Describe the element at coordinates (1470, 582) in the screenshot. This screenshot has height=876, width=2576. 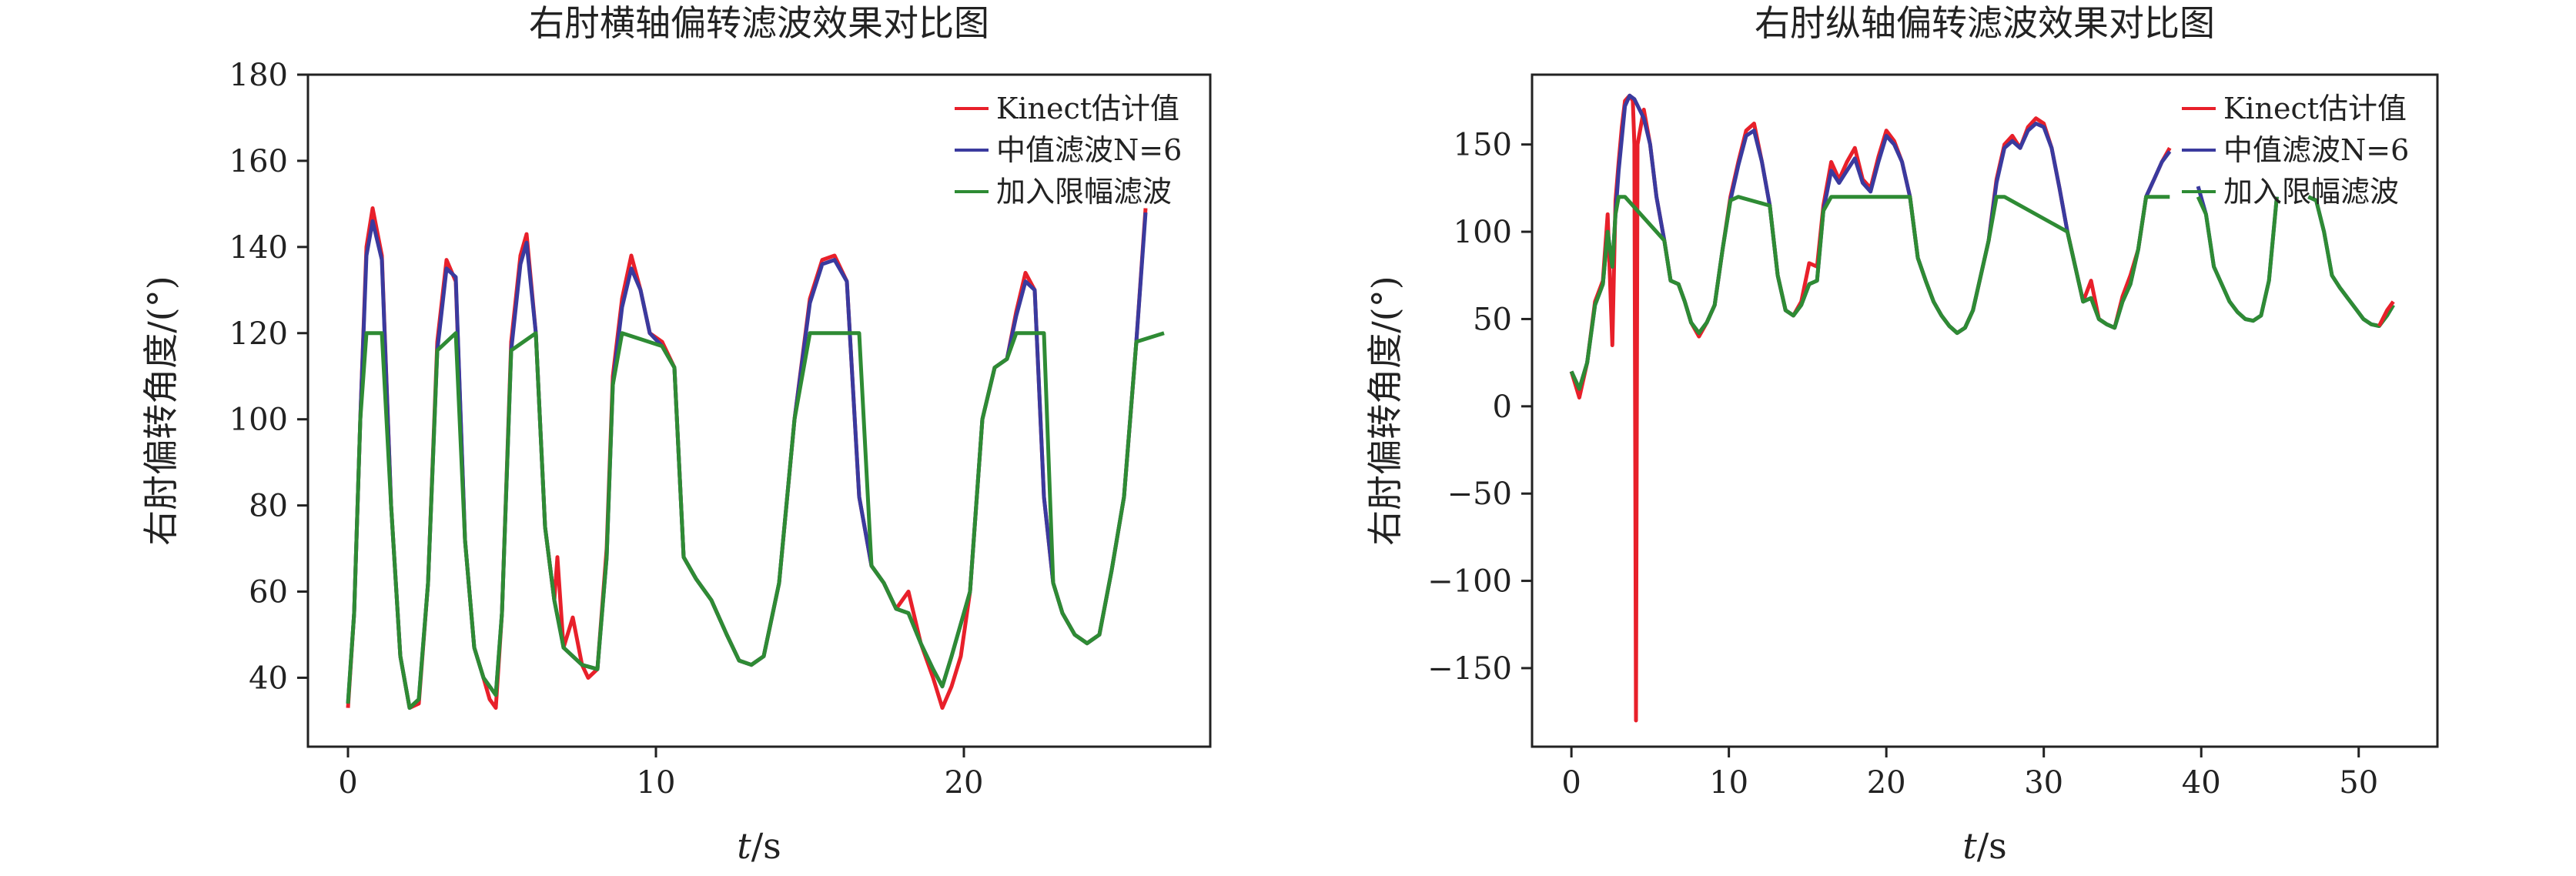
I see `y-tick-label: −100` at that location.